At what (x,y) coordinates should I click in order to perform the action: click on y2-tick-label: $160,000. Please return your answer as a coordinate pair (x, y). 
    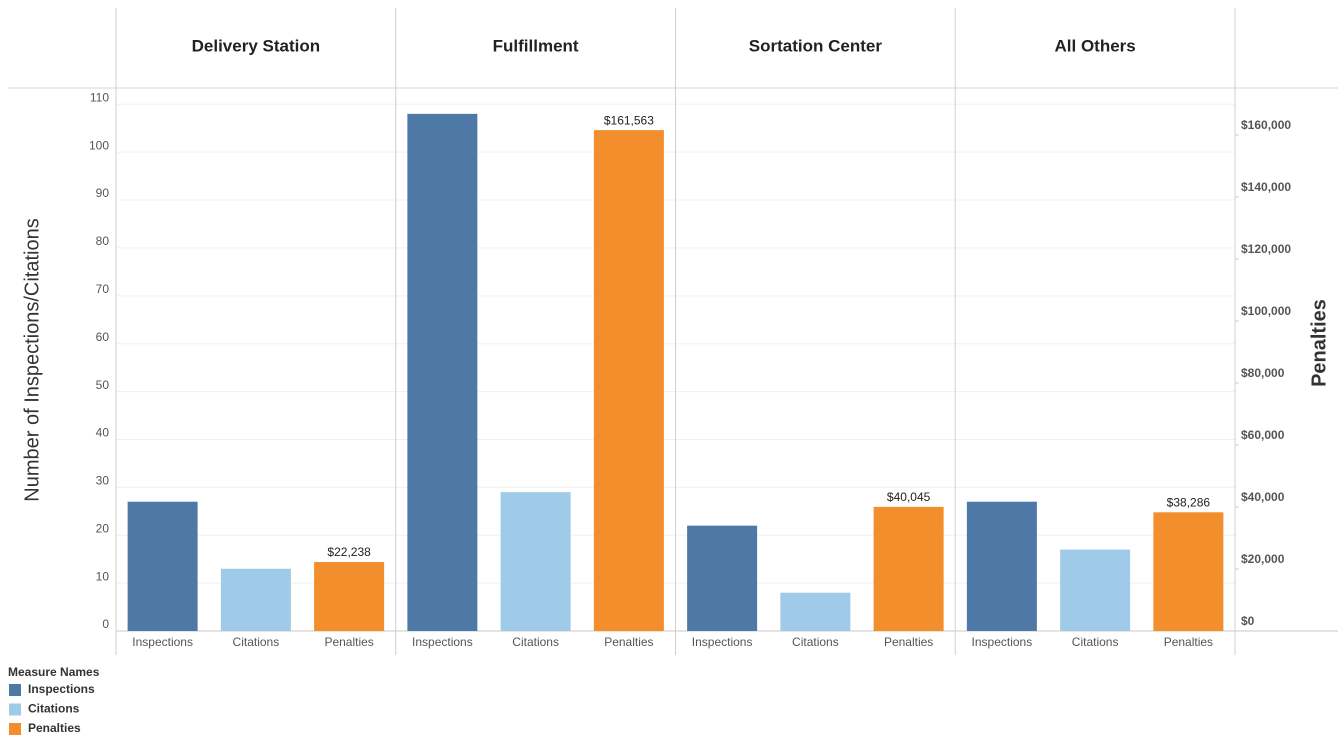
    Looking at the image, I should click on (1266, 125).